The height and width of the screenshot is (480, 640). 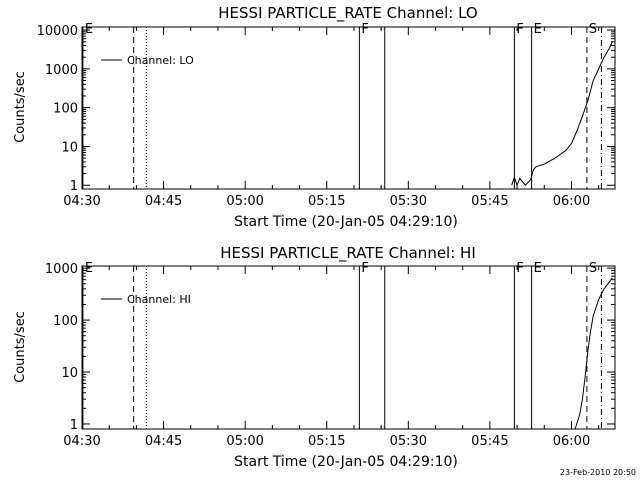 I want to click on series-layer-lo, so click(x=562, y=114).